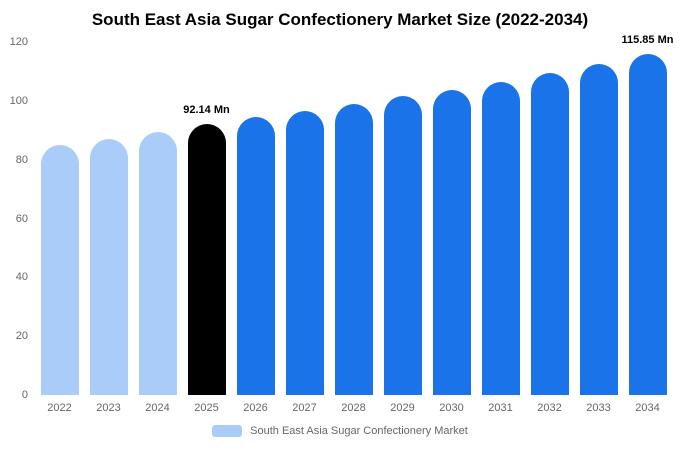 The image size is (680, 450). What do you see at coordinates (24, 395) in the screenshot?
I see `y-tick-label-0: 0` at bounding box center [24, 395].